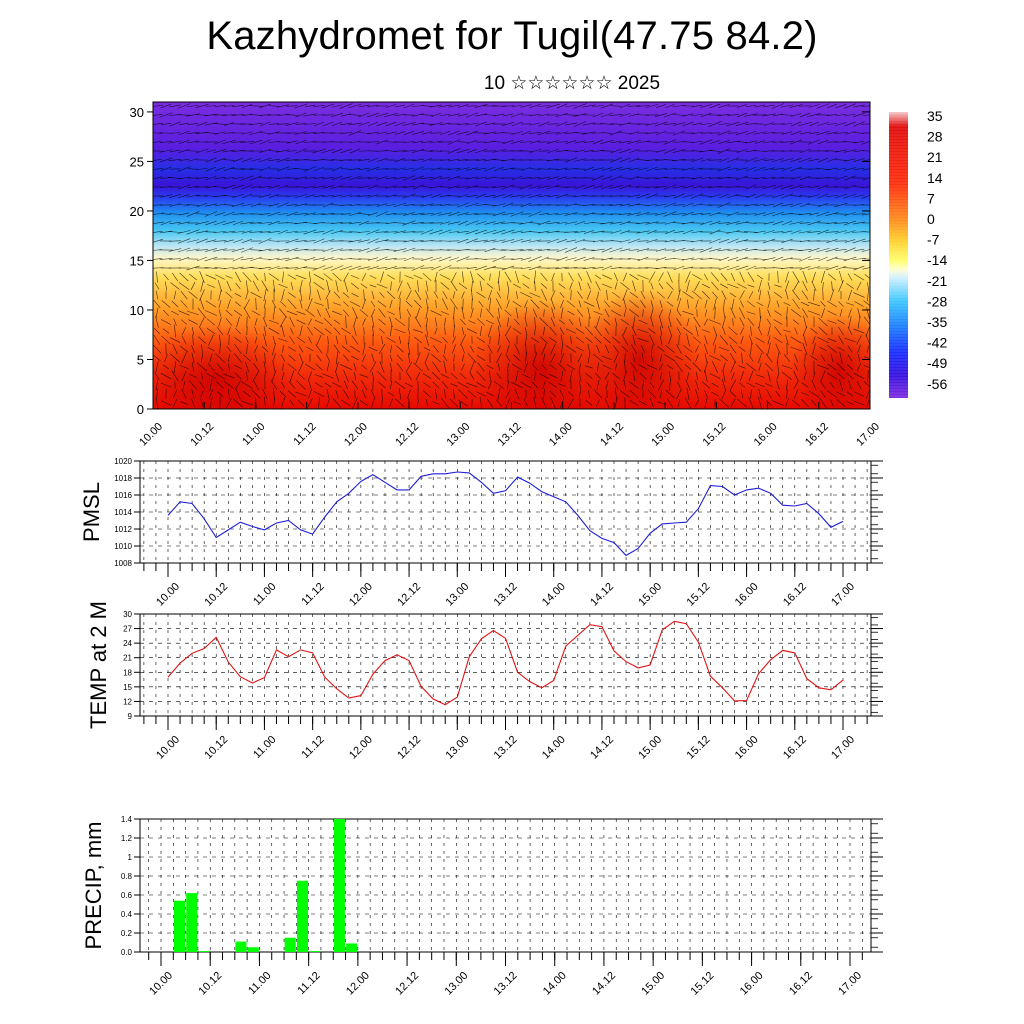 Image resolution: width=1024 pixels, height=1024 pixels. What do you see at coordinates (937, 384) in the screenshot?
I see `colorbar-label: -56` at bounding box center [937, 384].